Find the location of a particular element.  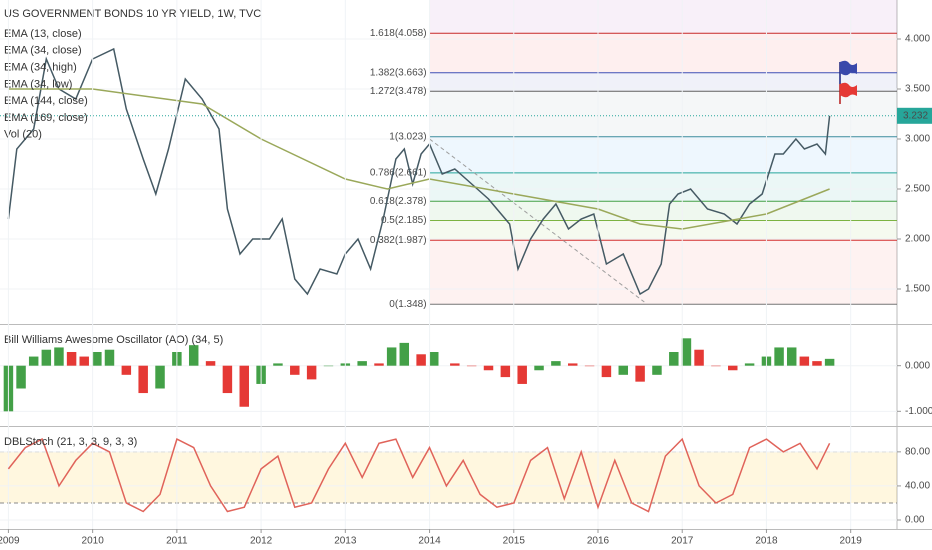

y-tick-label: 2.000 is located at coordinates (917, 239).